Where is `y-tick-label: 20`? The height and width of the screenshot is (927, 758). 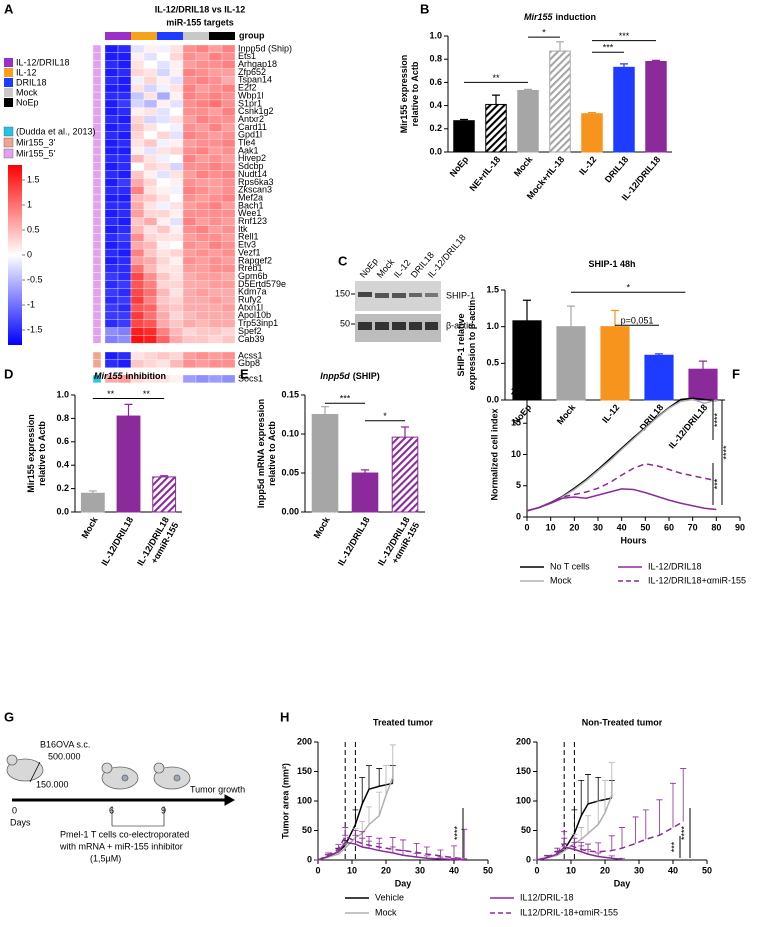 y-tick-label: 20 is located at coordinates (516, 391).